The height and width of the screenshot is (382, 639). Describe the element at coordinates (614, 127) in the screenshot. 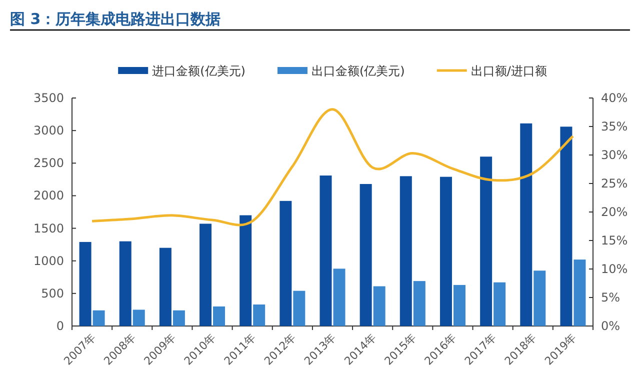

I see `y2-tick-label: 35%` at that location.